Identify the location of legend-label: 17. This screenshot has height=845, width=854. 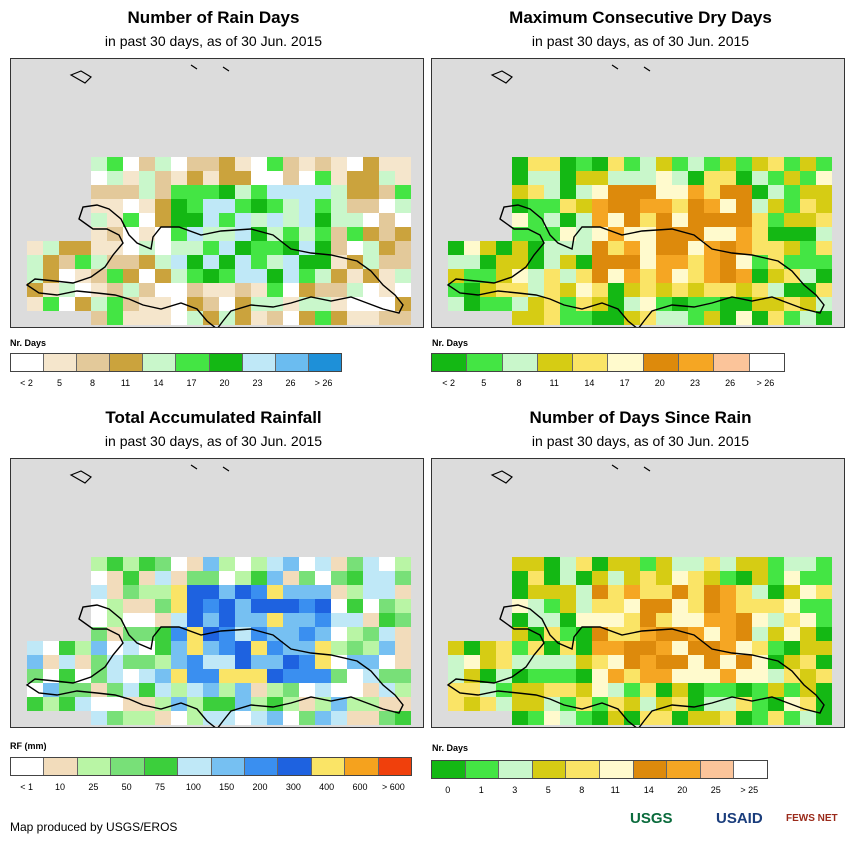
(624, 383).